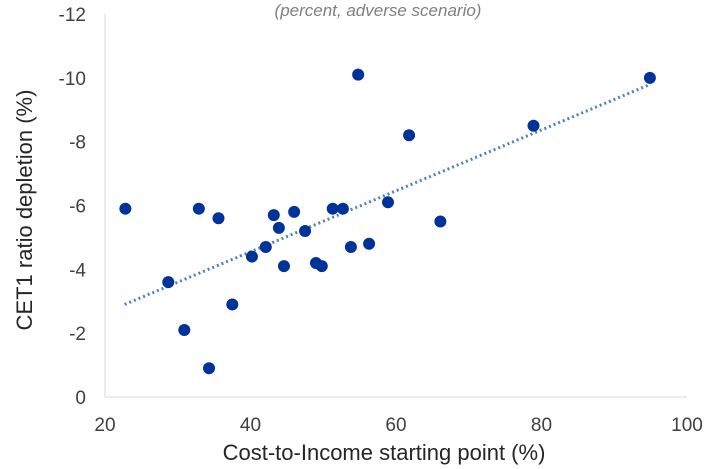 Image resolution: width=706 pixels, height=469 pixels. What do you see at coordinates (541, 425) in the screenshot?
I see `x-tick-label: 80` at bounding box center [541, 425].